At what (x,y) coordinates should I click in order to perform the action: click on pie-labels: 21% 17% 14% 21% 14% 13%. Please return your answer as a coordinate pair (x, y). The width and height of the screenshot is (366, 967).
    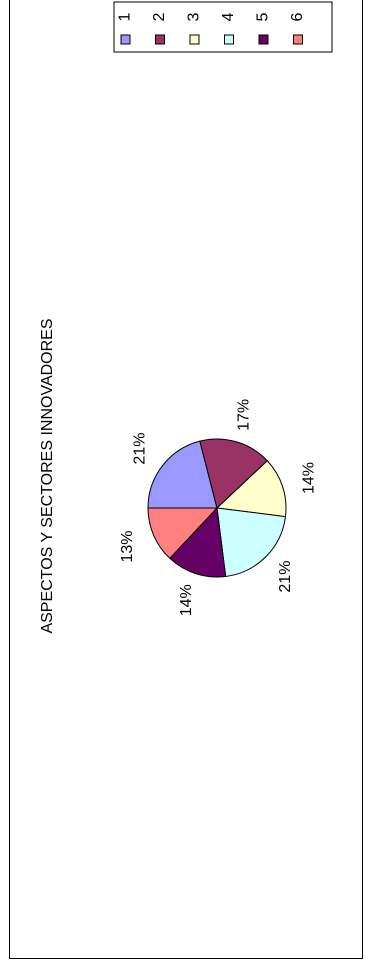
    Looking at the image, I should click on (218, 507).